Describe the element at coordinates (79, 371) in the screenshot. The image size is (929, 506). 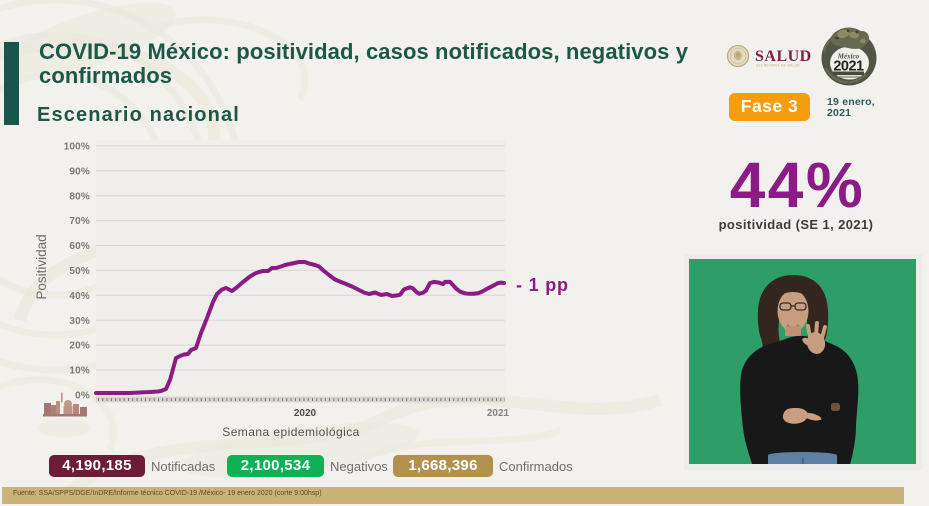
I see `svg-text: 10%` at that location.